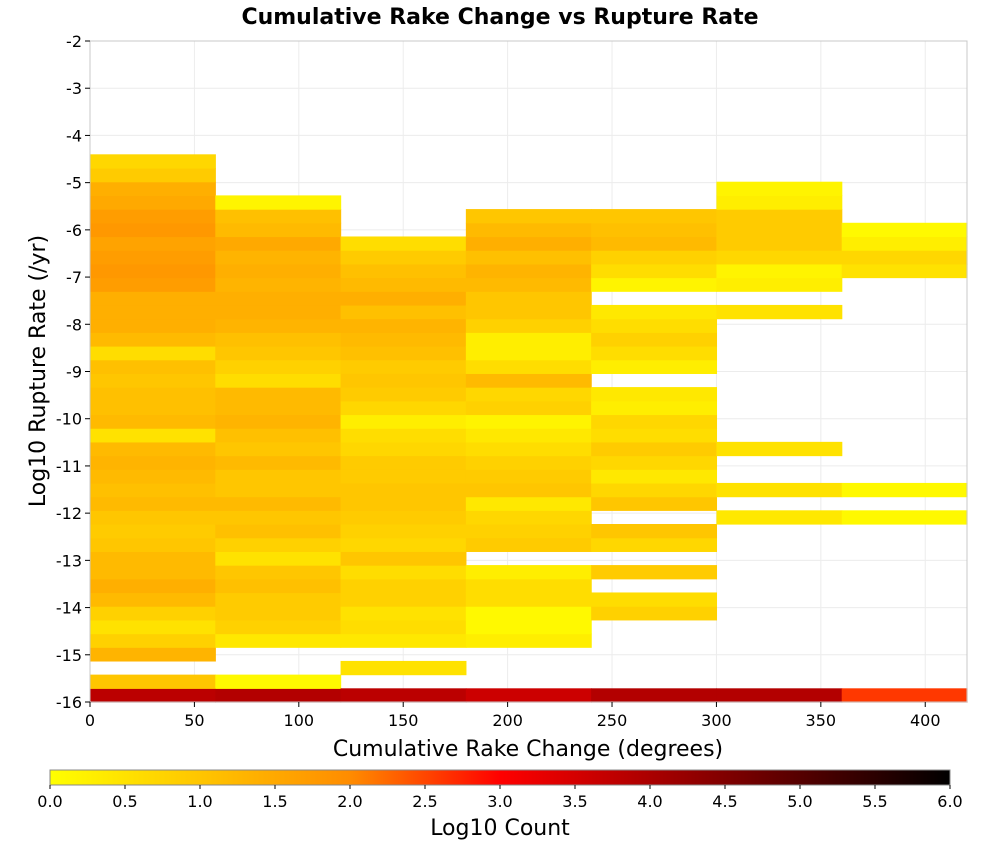  I want to click on colorbar-tick-label: 3.5, so click(574, 801).